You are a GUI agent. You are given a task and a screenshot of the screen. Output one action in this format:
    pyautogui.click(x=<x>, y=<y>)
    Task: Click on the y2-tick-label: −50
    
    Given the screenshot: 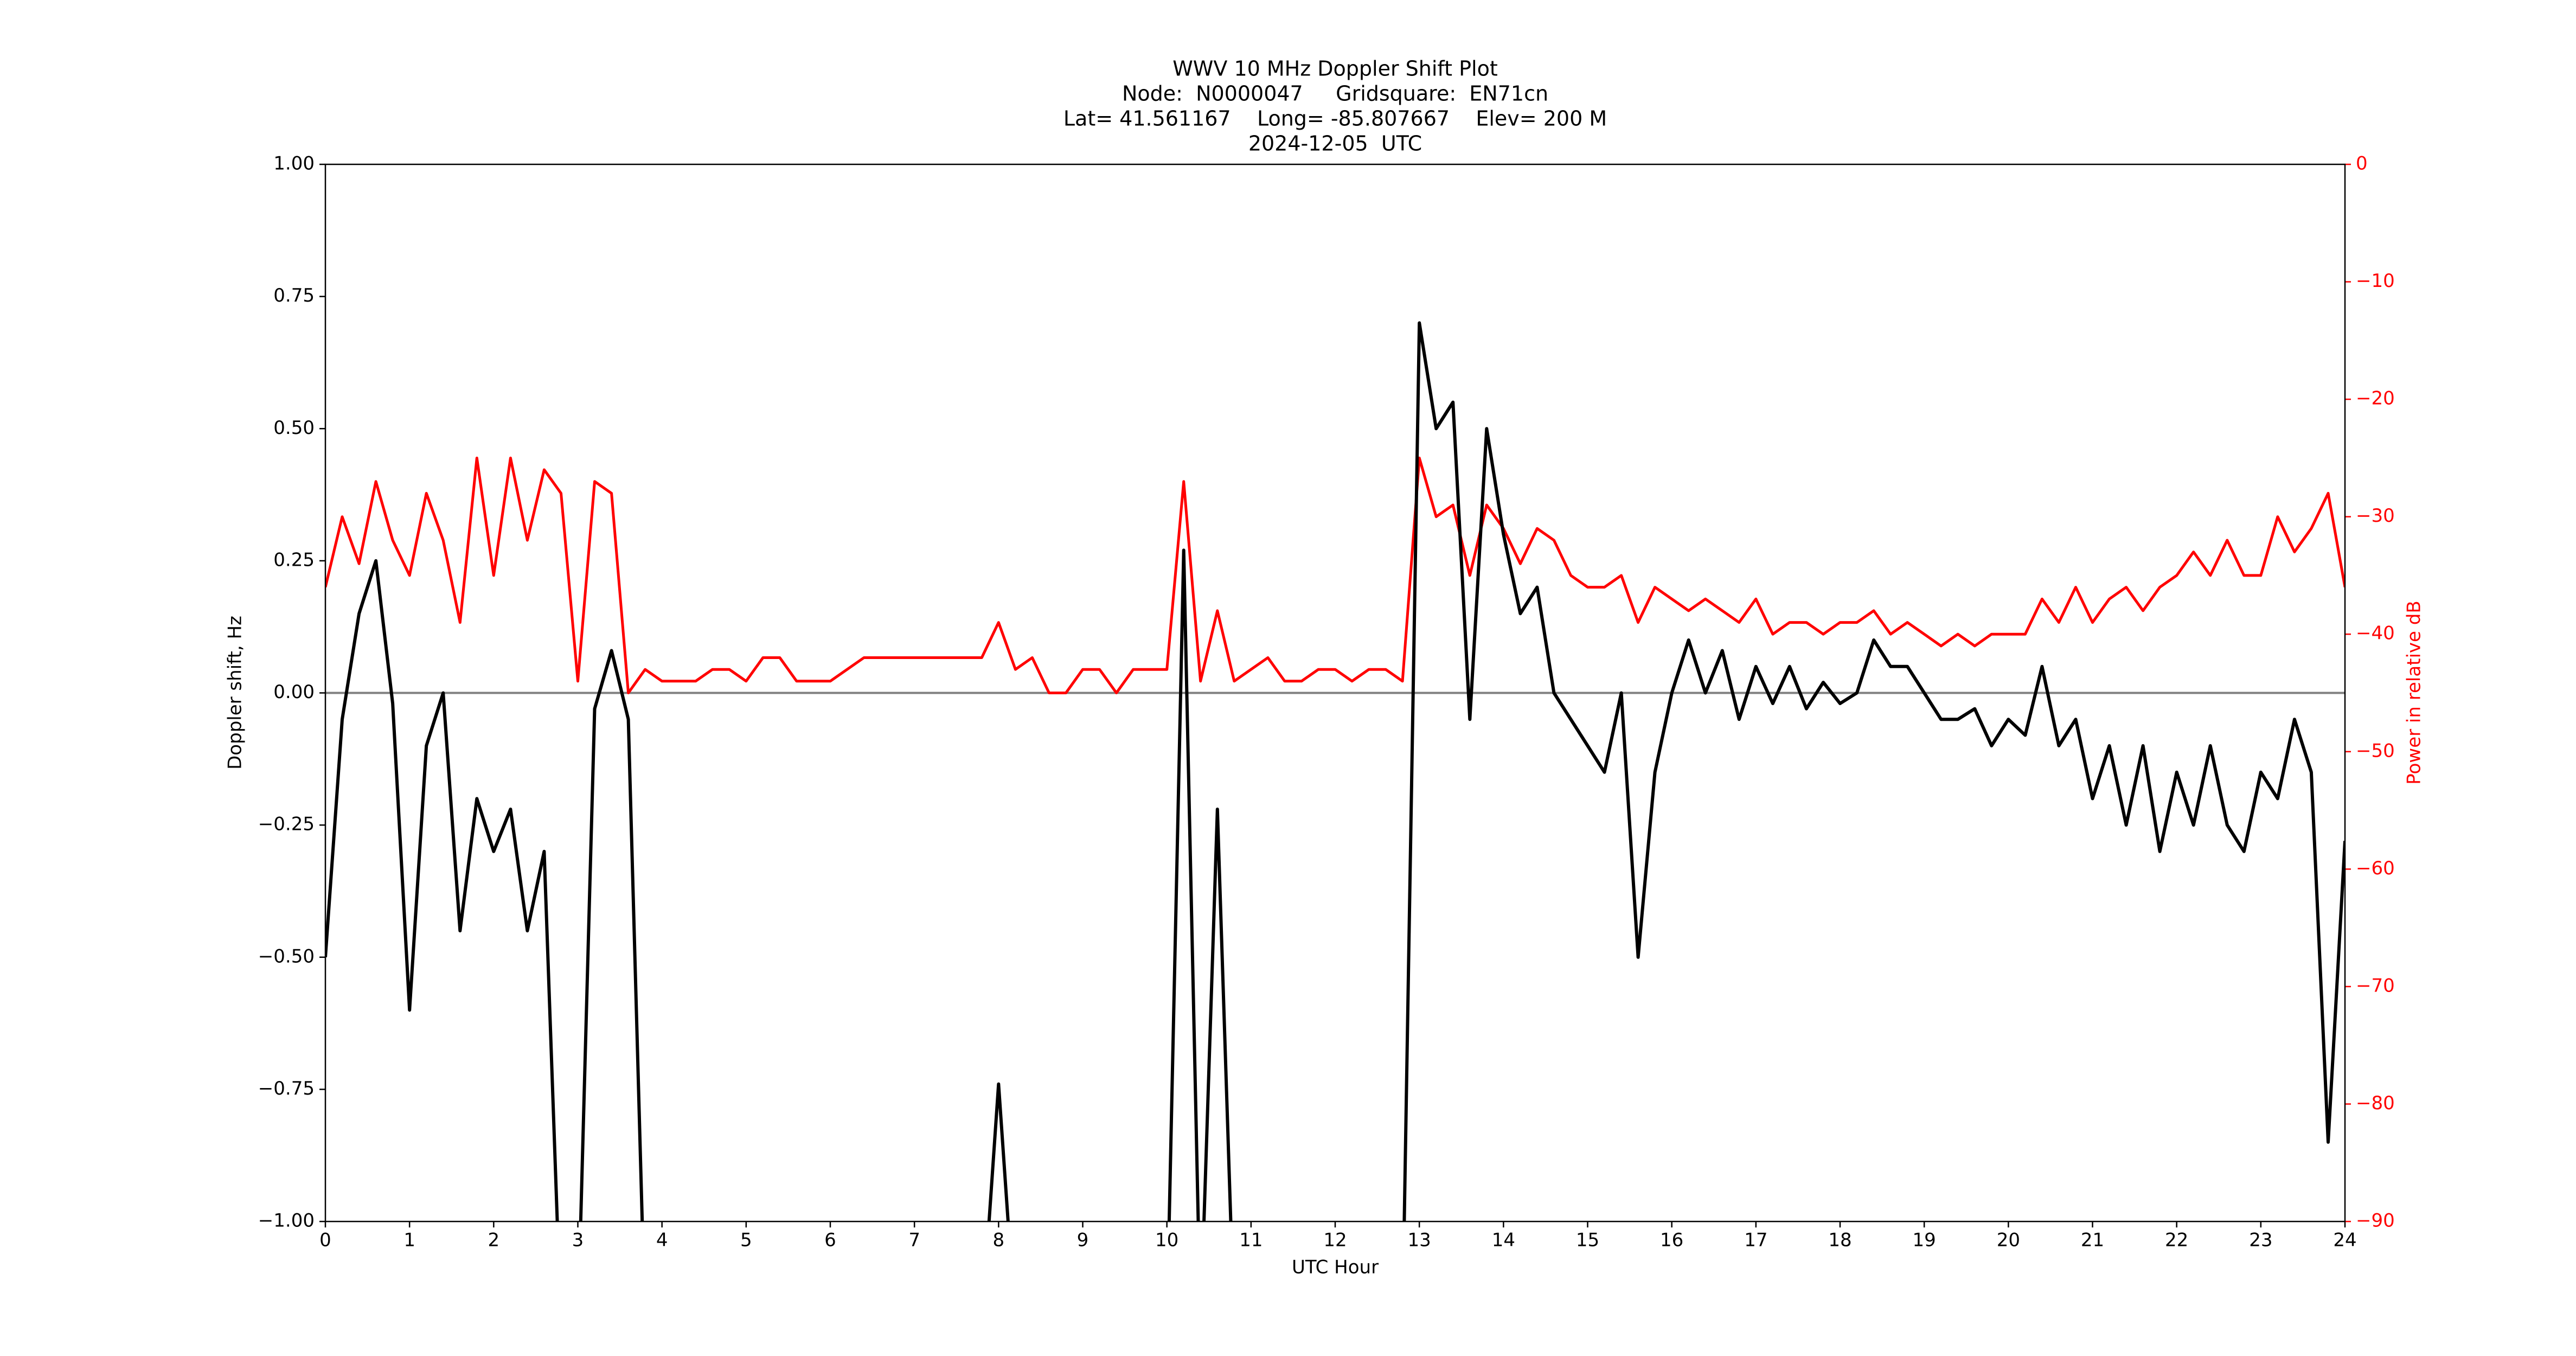 What is the action you would take?
    pyautogui.click(x=2375, y=751)
    